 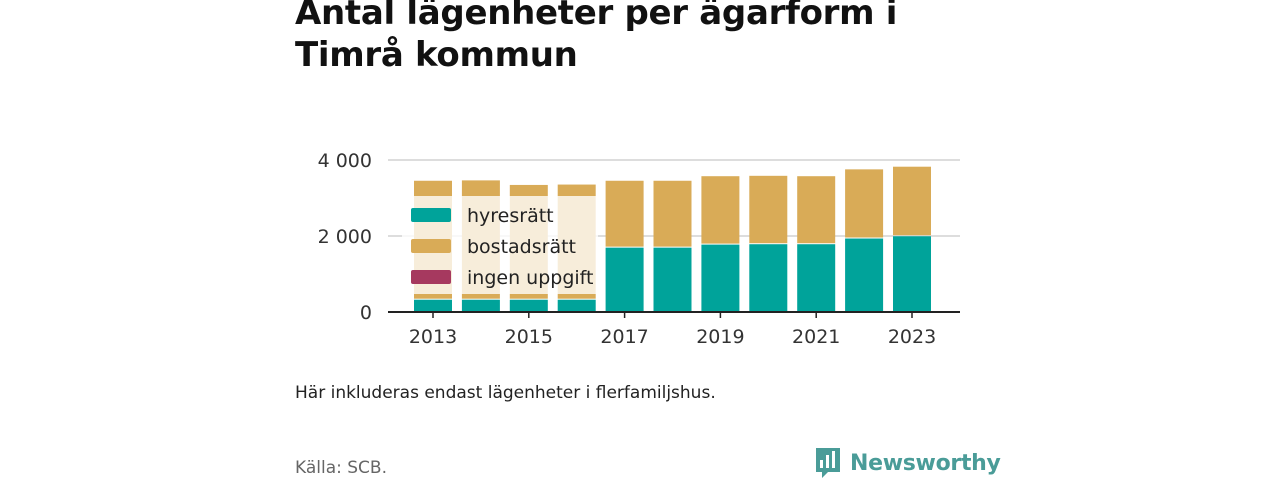 What do you see at coordinates (341, 468) in the screenshot?
I see `chart-source: Källa: SCB.` at bounding box center [341, 468].